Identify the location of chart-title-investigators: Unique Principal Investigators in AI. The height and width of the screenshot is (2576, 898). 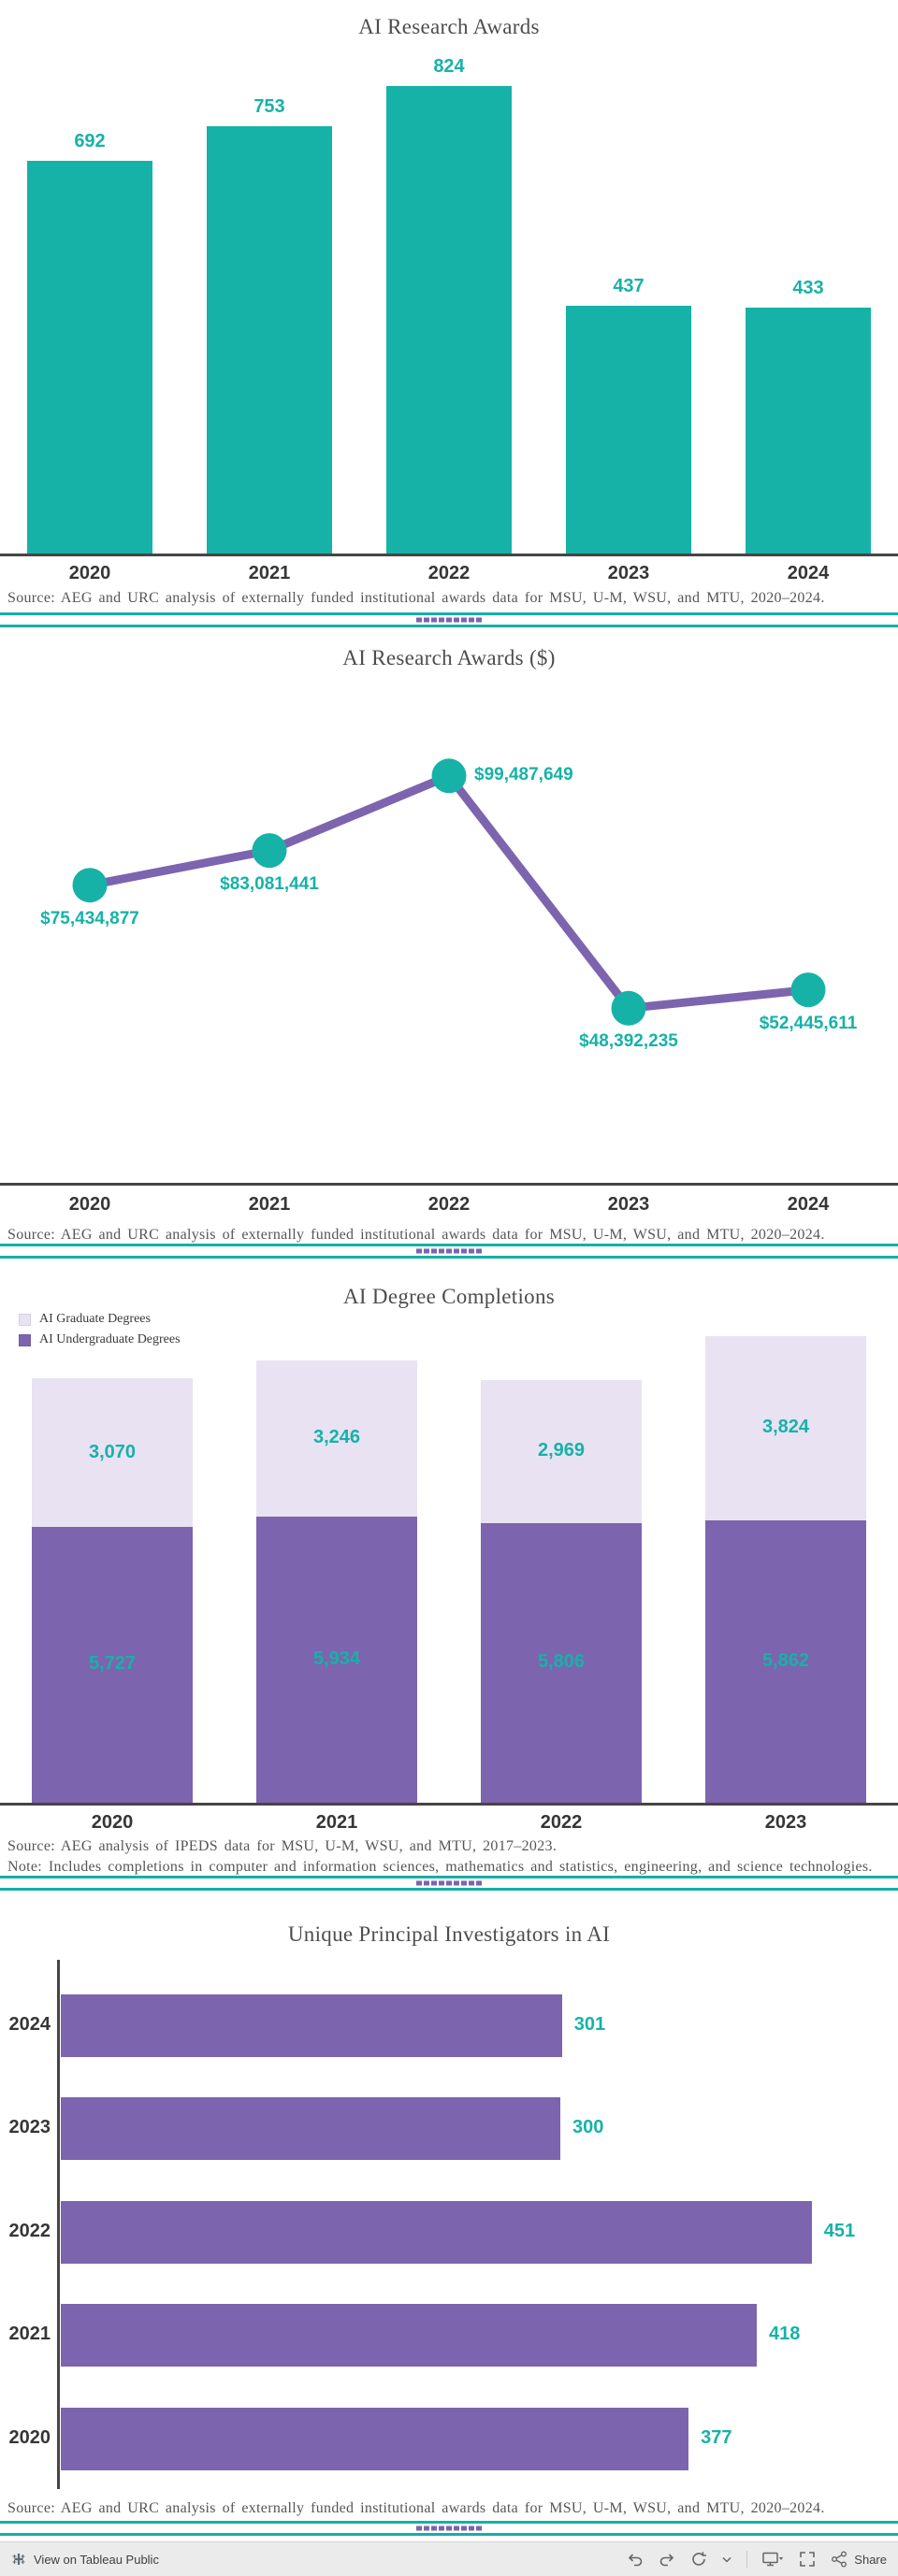
(449, 1934).